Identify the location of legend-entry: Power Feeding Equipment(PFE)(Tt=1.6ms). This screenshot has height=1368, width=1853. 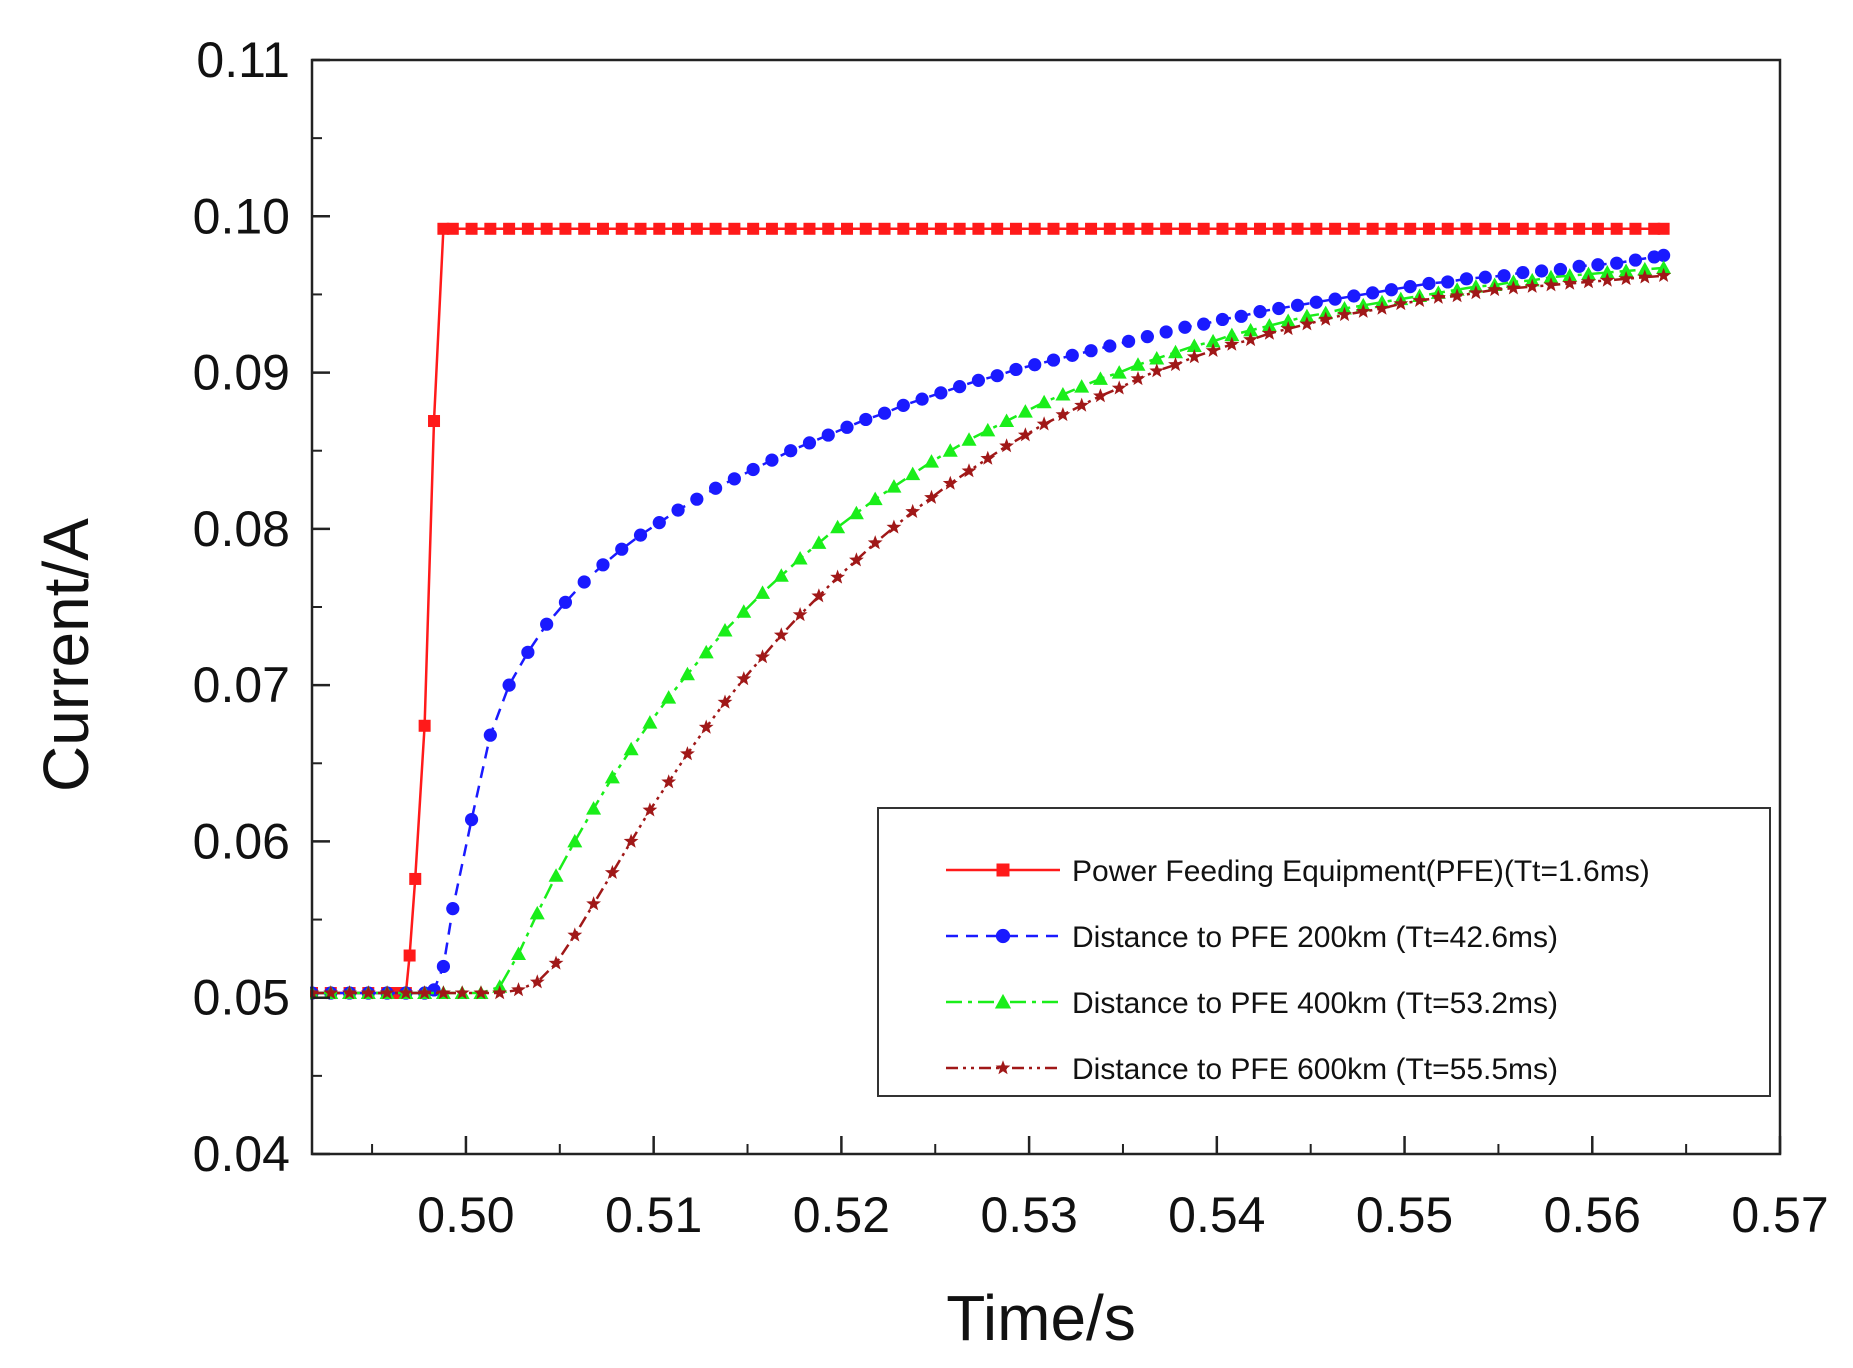
(1298, 871).